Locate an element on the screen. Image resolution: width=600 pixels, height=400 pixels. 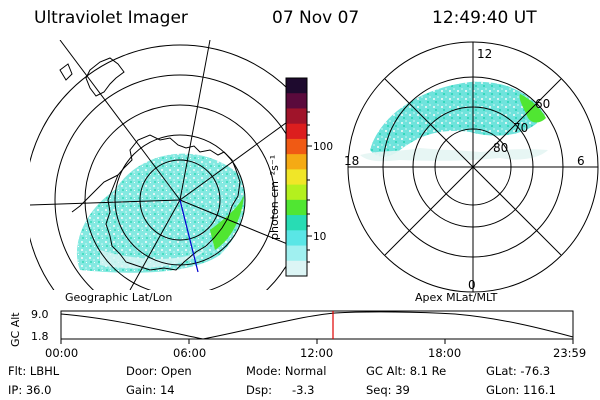
altitude-xtick-0000: 00:00 is located at coordinates (61, 353).